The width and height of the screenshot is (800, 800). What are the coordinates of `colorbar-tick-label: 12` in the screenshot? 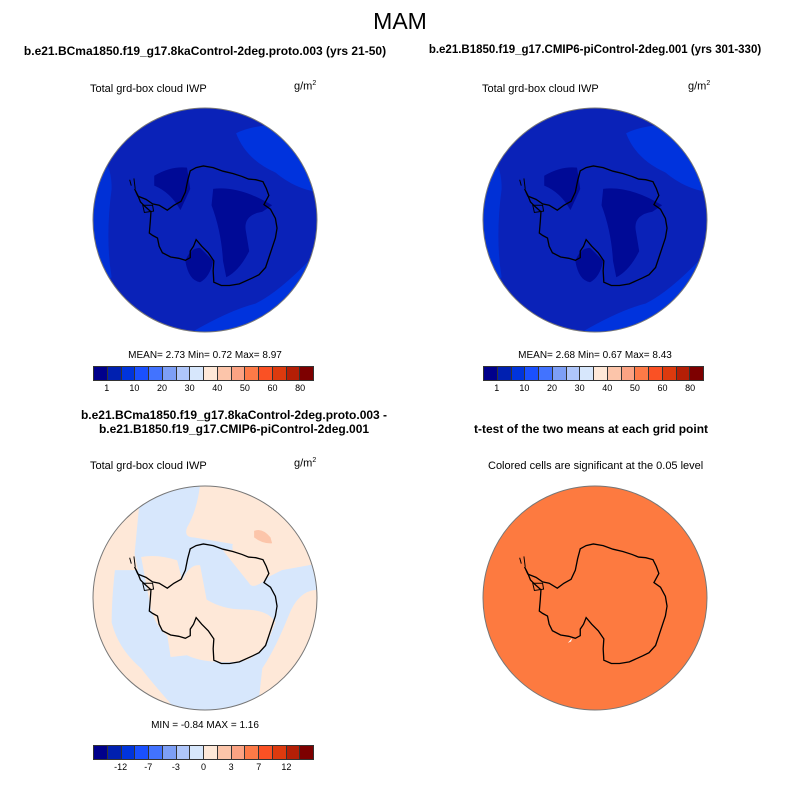 It's located at (286, 767).